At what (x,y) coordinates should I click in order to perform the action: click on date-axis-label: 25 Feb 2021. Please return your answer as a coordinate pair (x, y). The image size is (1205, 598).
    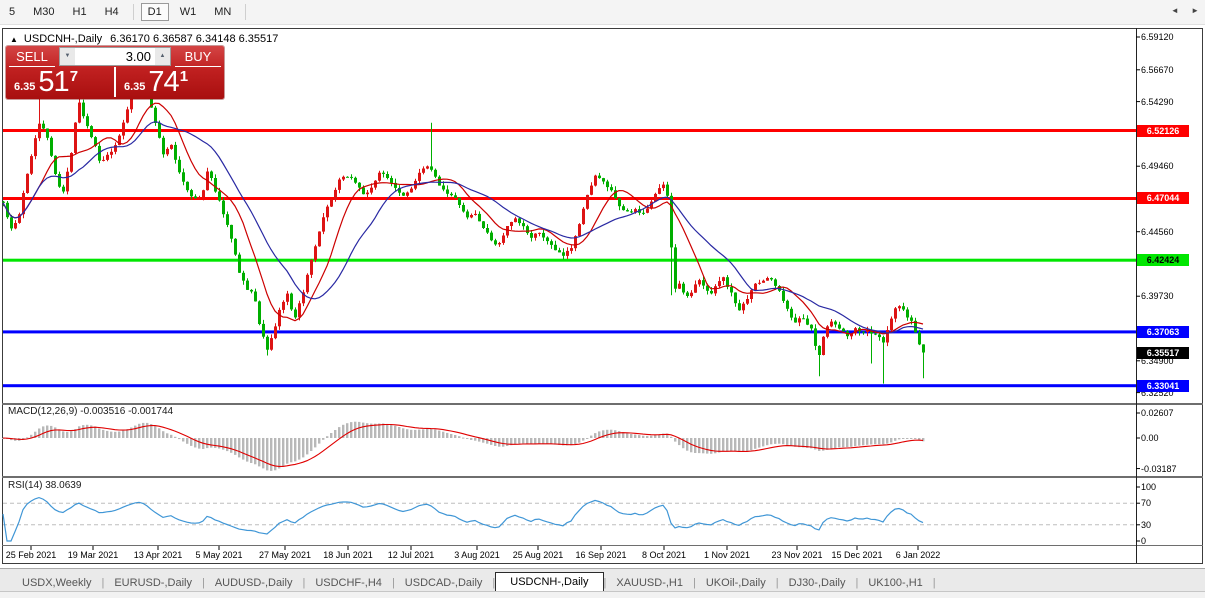
    Looking at the image, I should click on (31, 555).